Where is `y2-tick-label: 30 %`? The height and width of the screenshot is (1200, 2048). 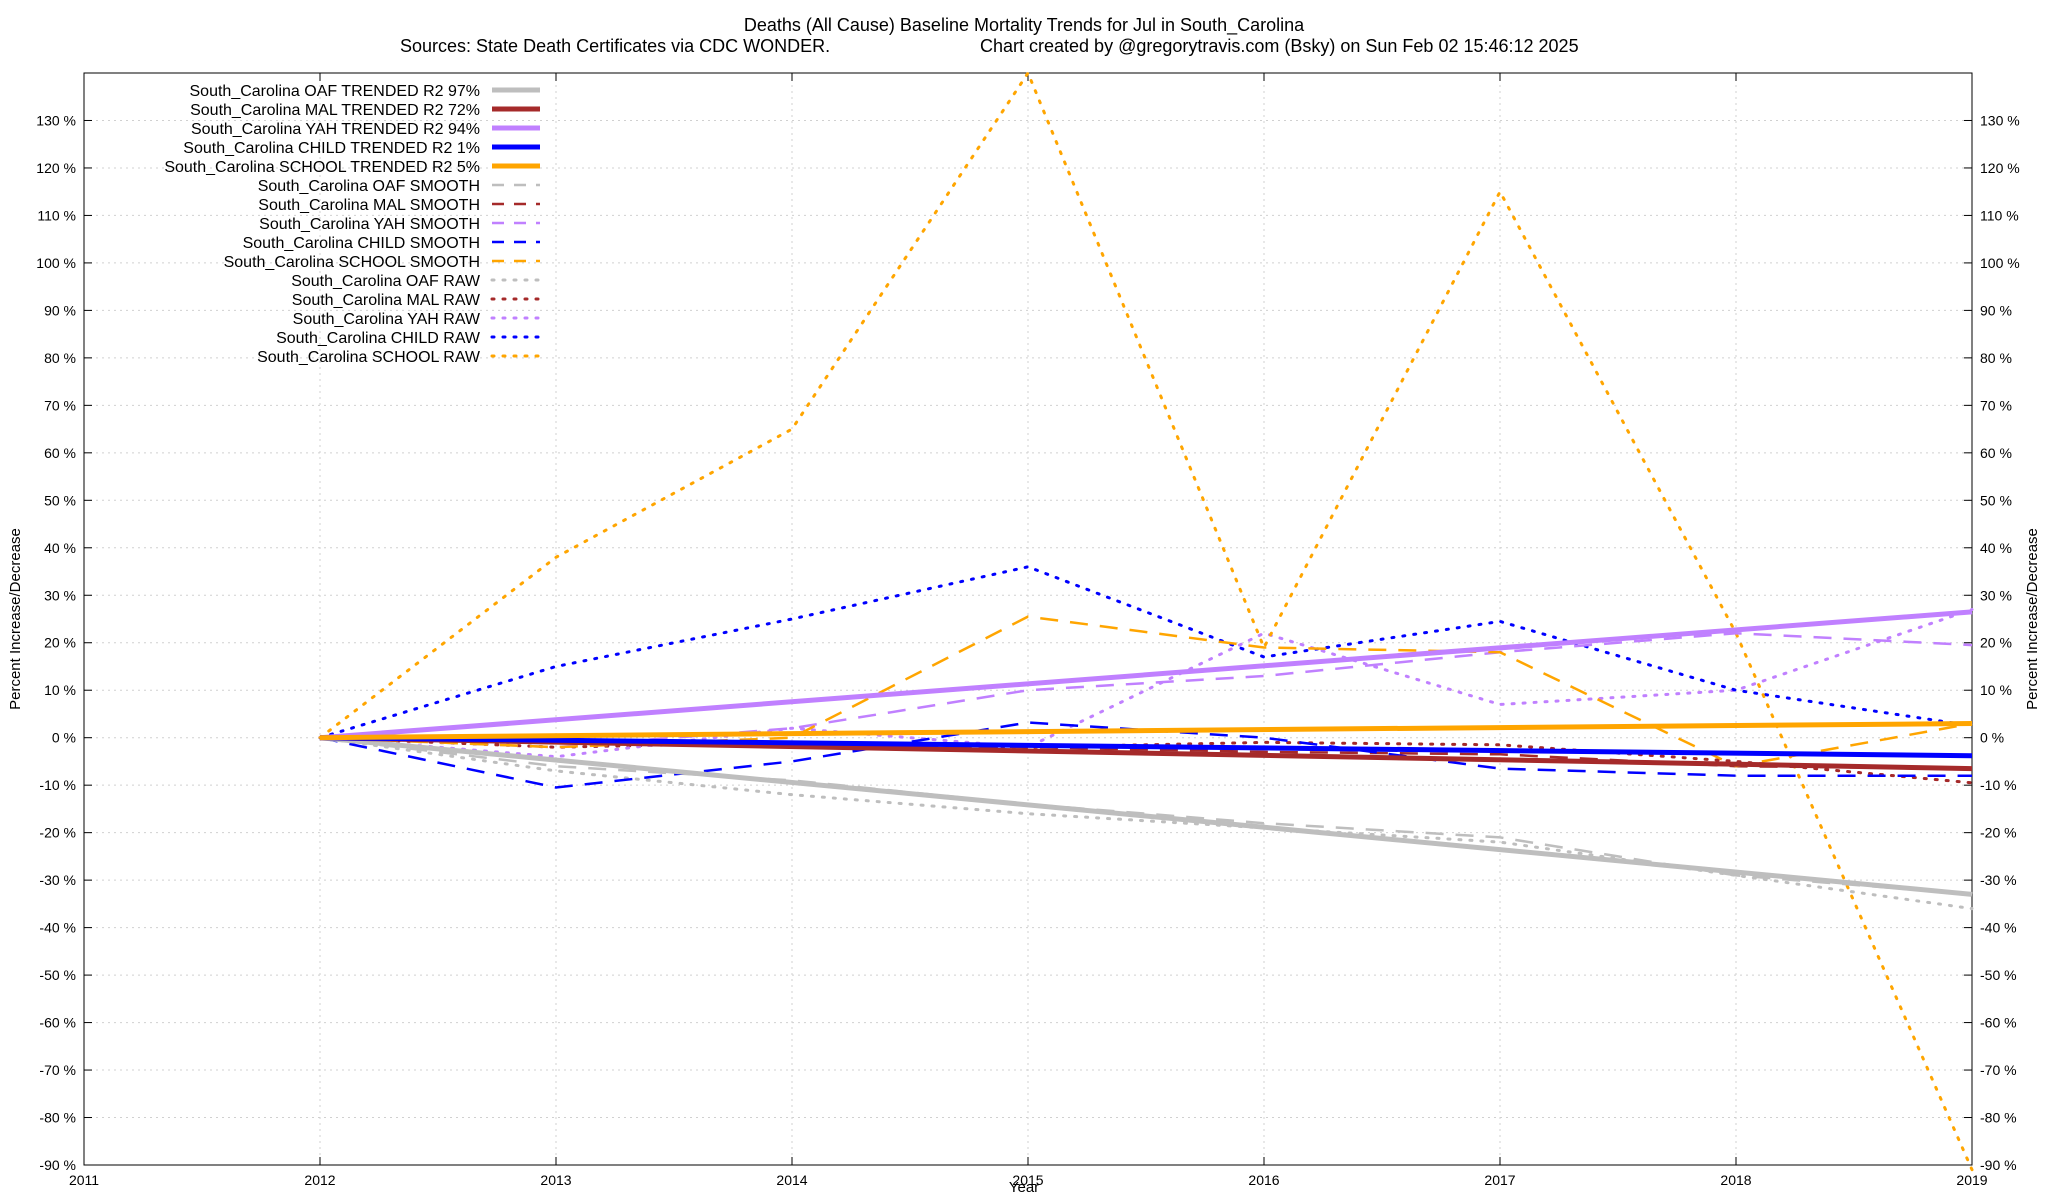 y2-tick-label: 30 % is located at coordinates (1996, 595).